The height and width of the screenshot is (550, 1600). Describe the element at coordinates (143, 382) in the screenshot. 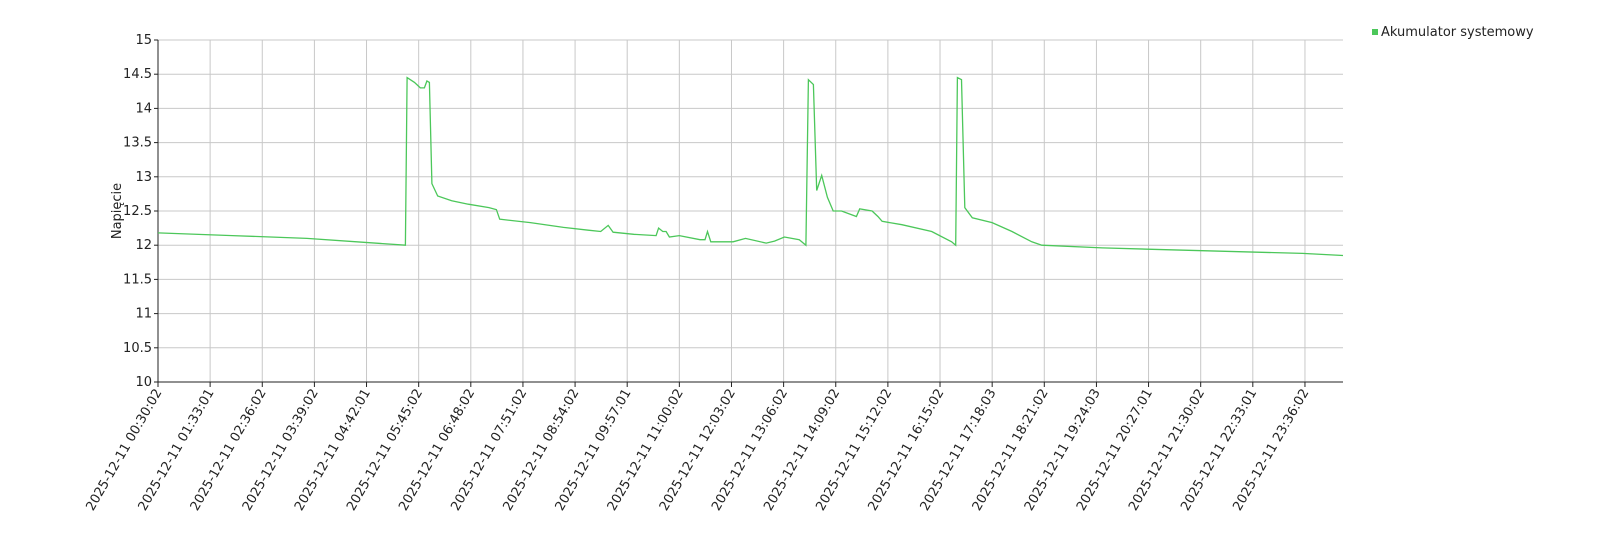

I see `y-tick-label: 10` at that location.